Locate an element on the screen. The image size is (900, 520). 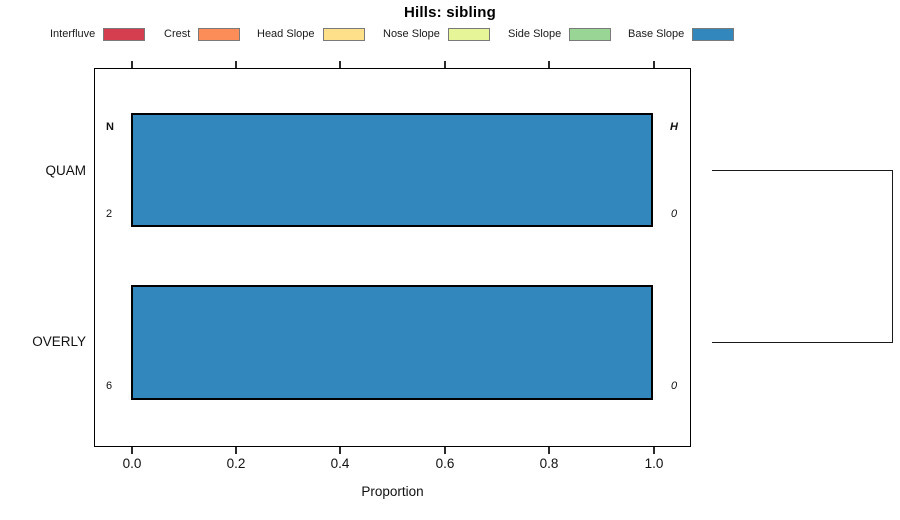
legend-item-side-slope: Side Slope is located at coordinates (560, 34).